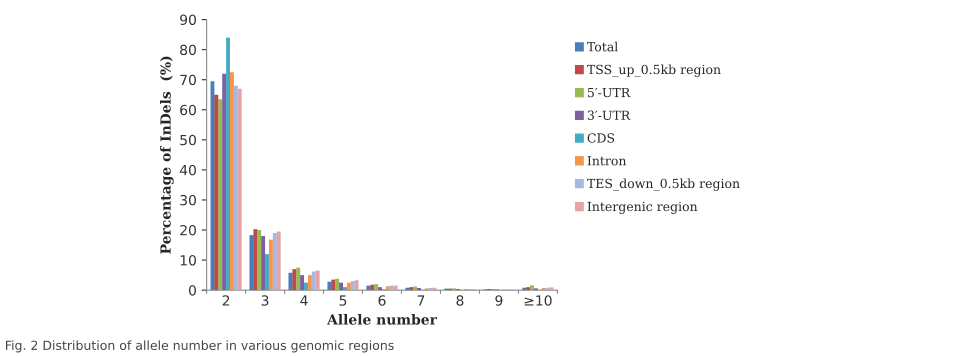  What do you see at coordinates (265, 300) in the screenshot?
I see `x-tick-label: 3` at bounding box center [265, 300].